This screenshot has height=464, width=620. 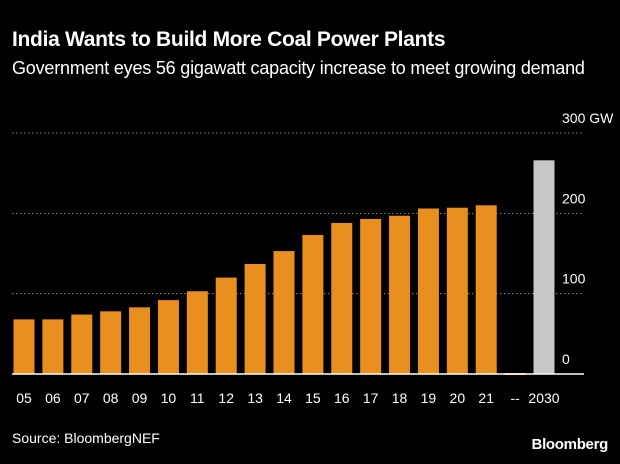 I want to click on y-tick-label: 200, so click(x=574, y=198).